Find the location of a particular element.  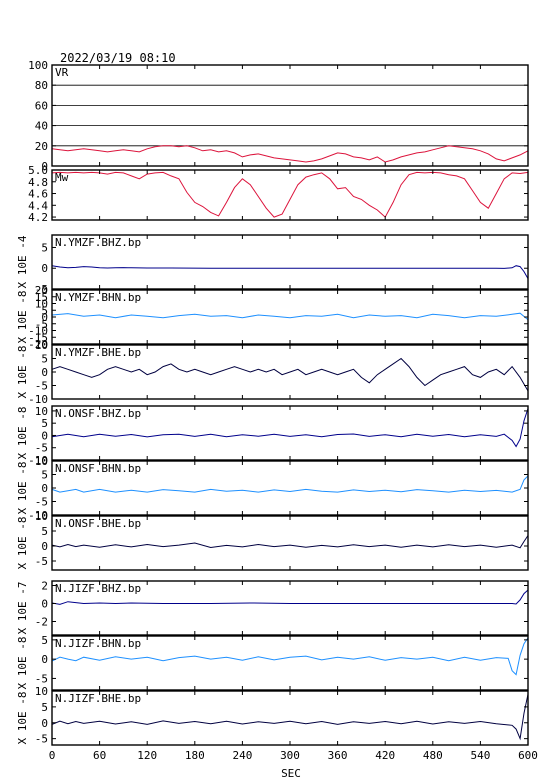

ytick-label-onsf-bhn-2: 0 is located at coordinates (44, 488).